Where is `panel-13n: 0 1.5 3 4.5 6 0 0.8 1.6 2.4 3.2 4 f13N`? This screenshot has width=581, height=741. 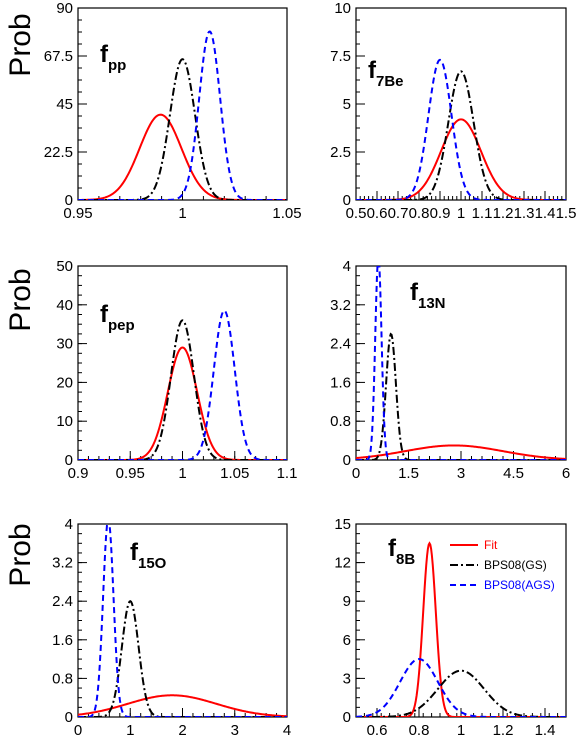 panel-13n: 0 1.5 3 4.5 6 0 0.8 1.6 2.4 3.2 4 f13N is located at coordinates (450, 370).